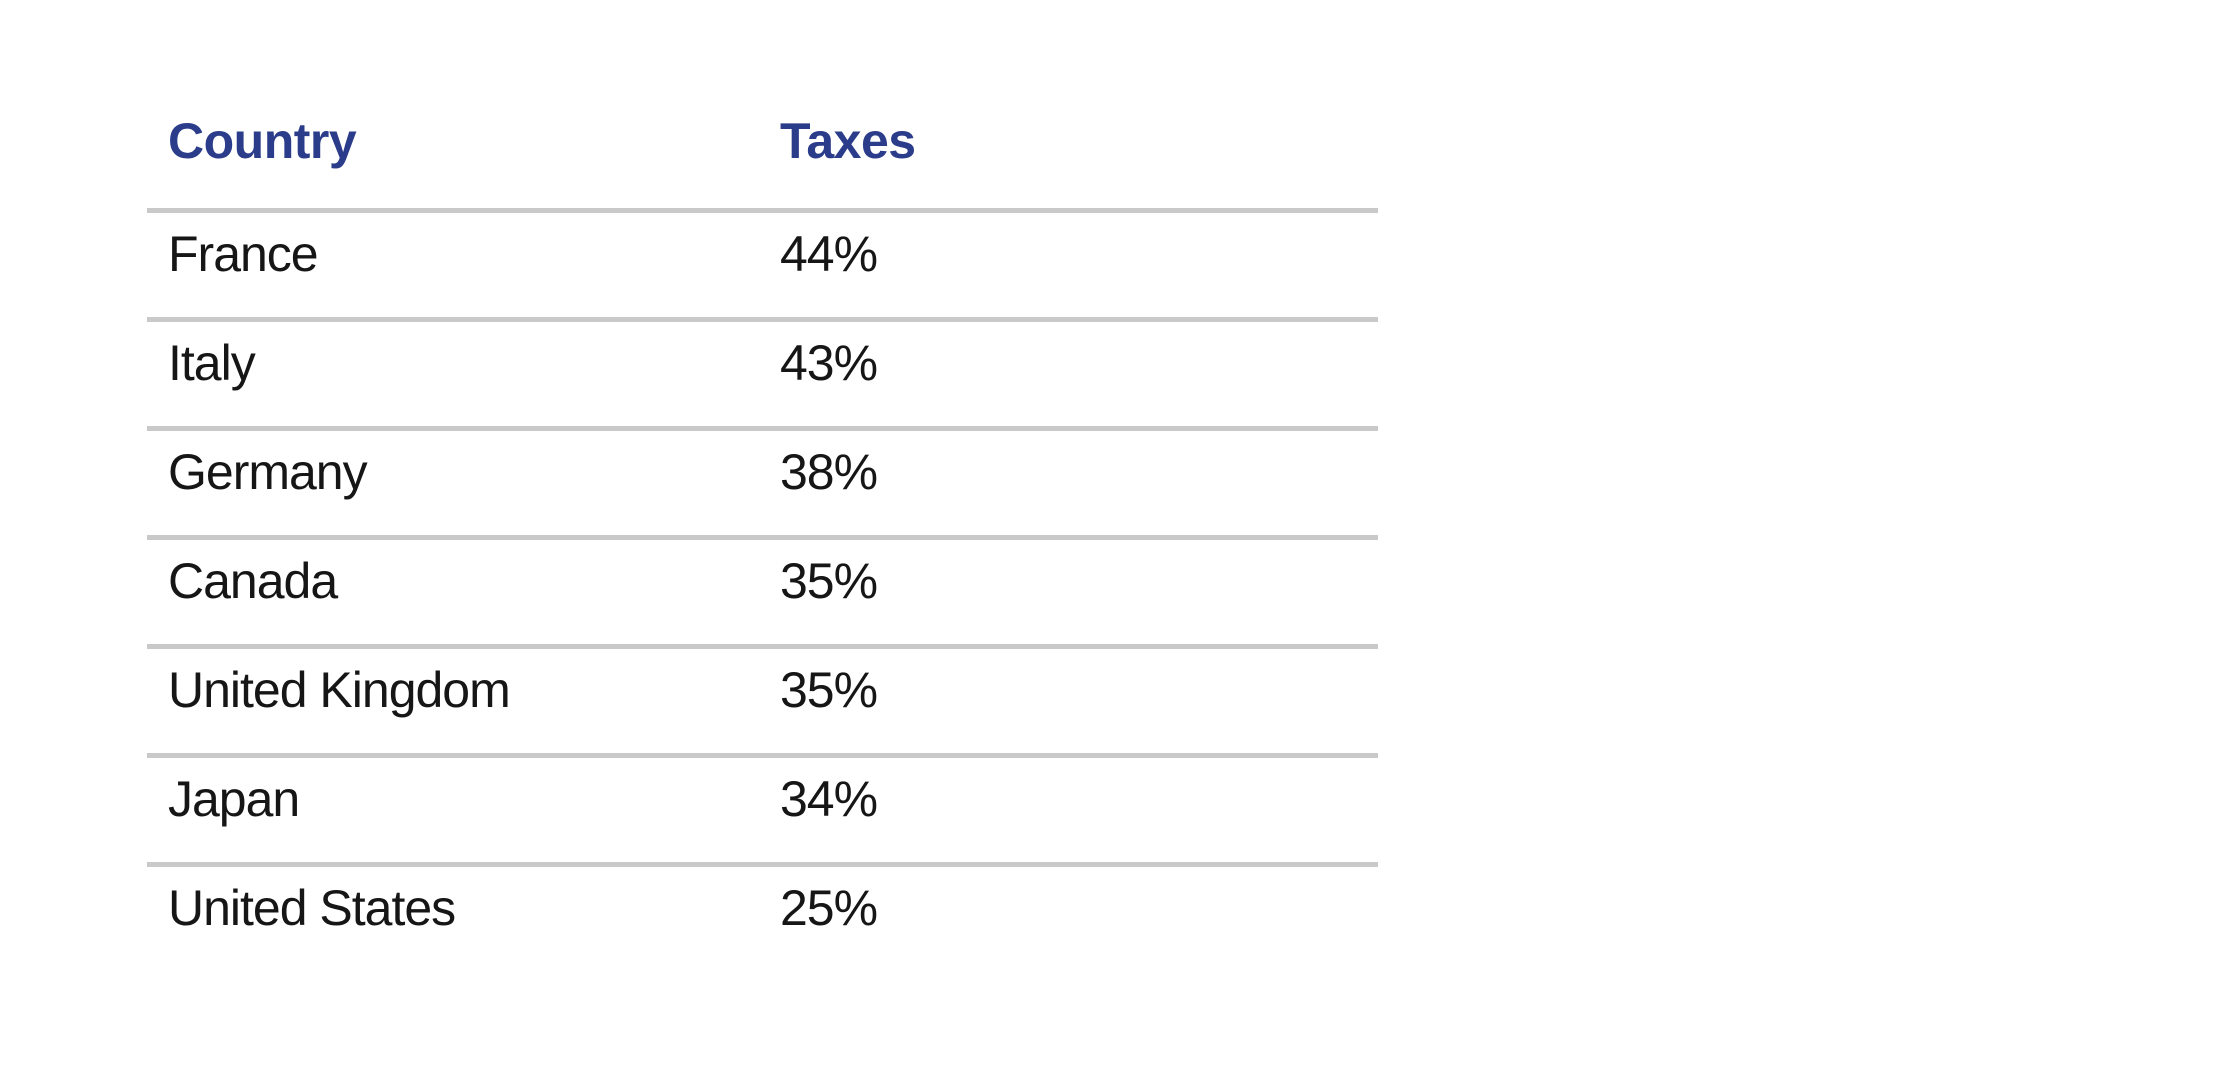 Image resolution: width=2238 pixels, height=1083 pixels. Describe the element at coordinates (762, 916) in the screenshot. I see `table-row: United States 25%` at that location.